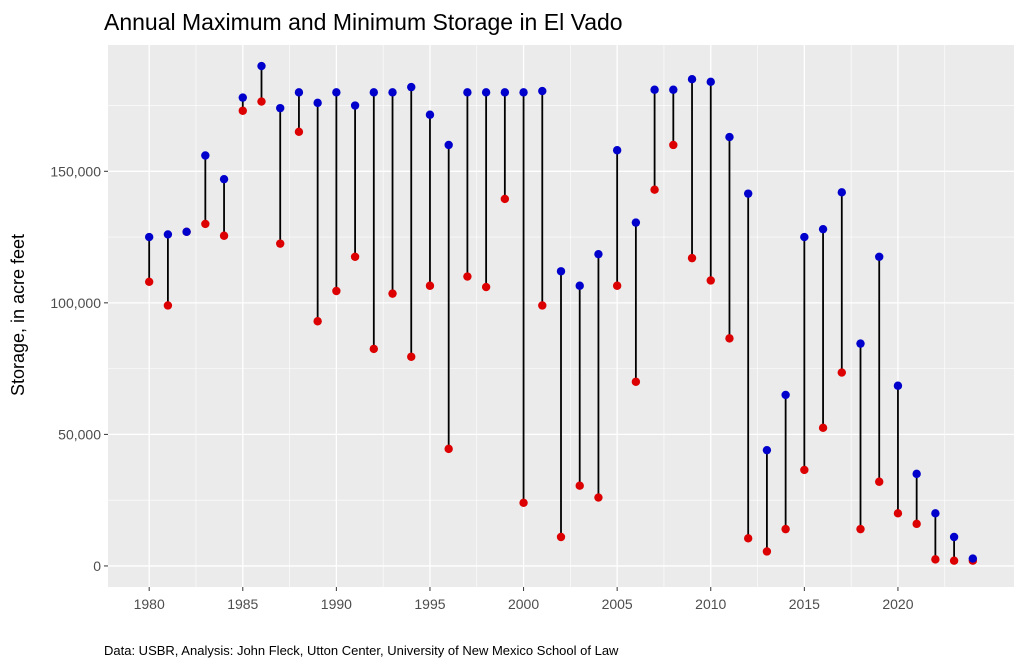  What do you see at coordinates (429, 604) in the screenshot?
I see `x-tick-label: 1995` at bounding box center [429, 604].